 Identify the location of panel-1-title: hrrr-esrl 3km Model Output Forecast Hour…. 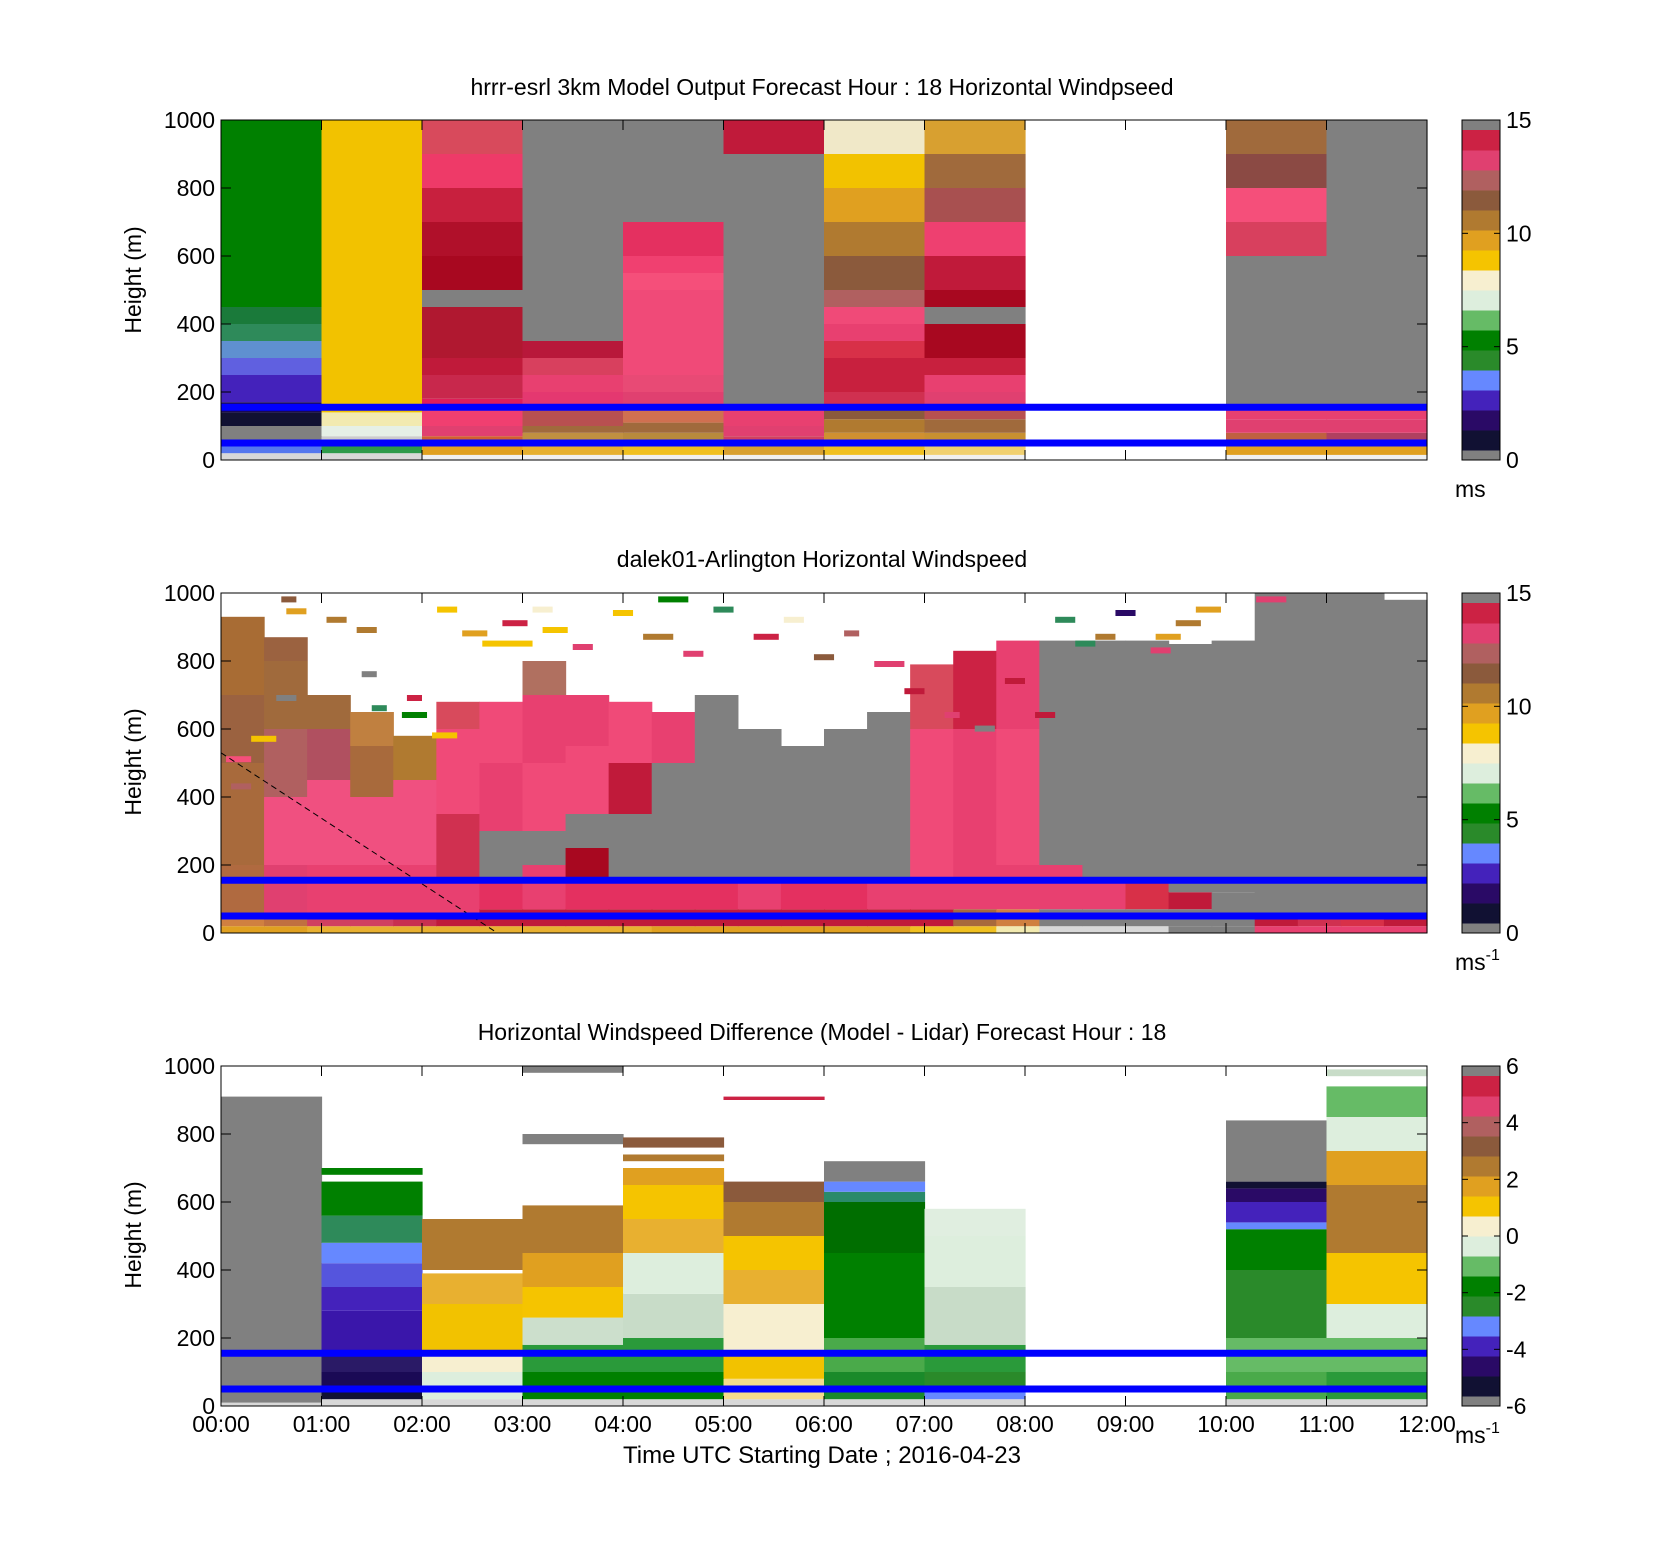
(821, 87).